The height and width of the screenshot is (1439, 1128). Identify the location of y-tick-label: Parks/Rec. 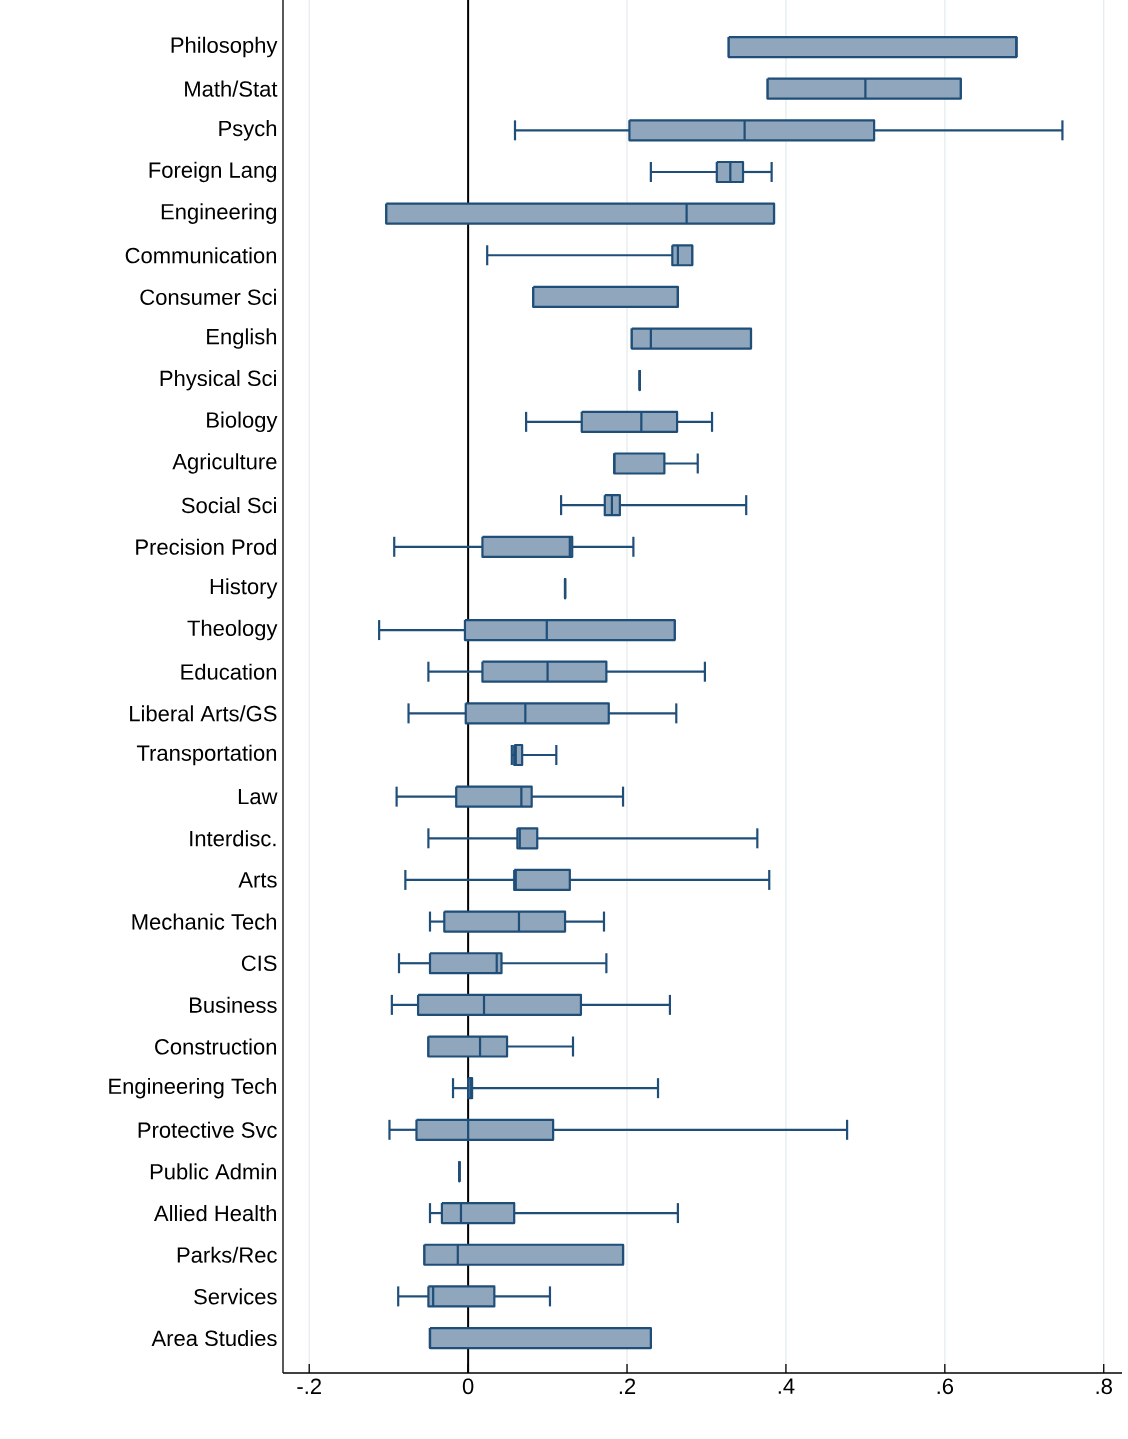
(227, 1254).